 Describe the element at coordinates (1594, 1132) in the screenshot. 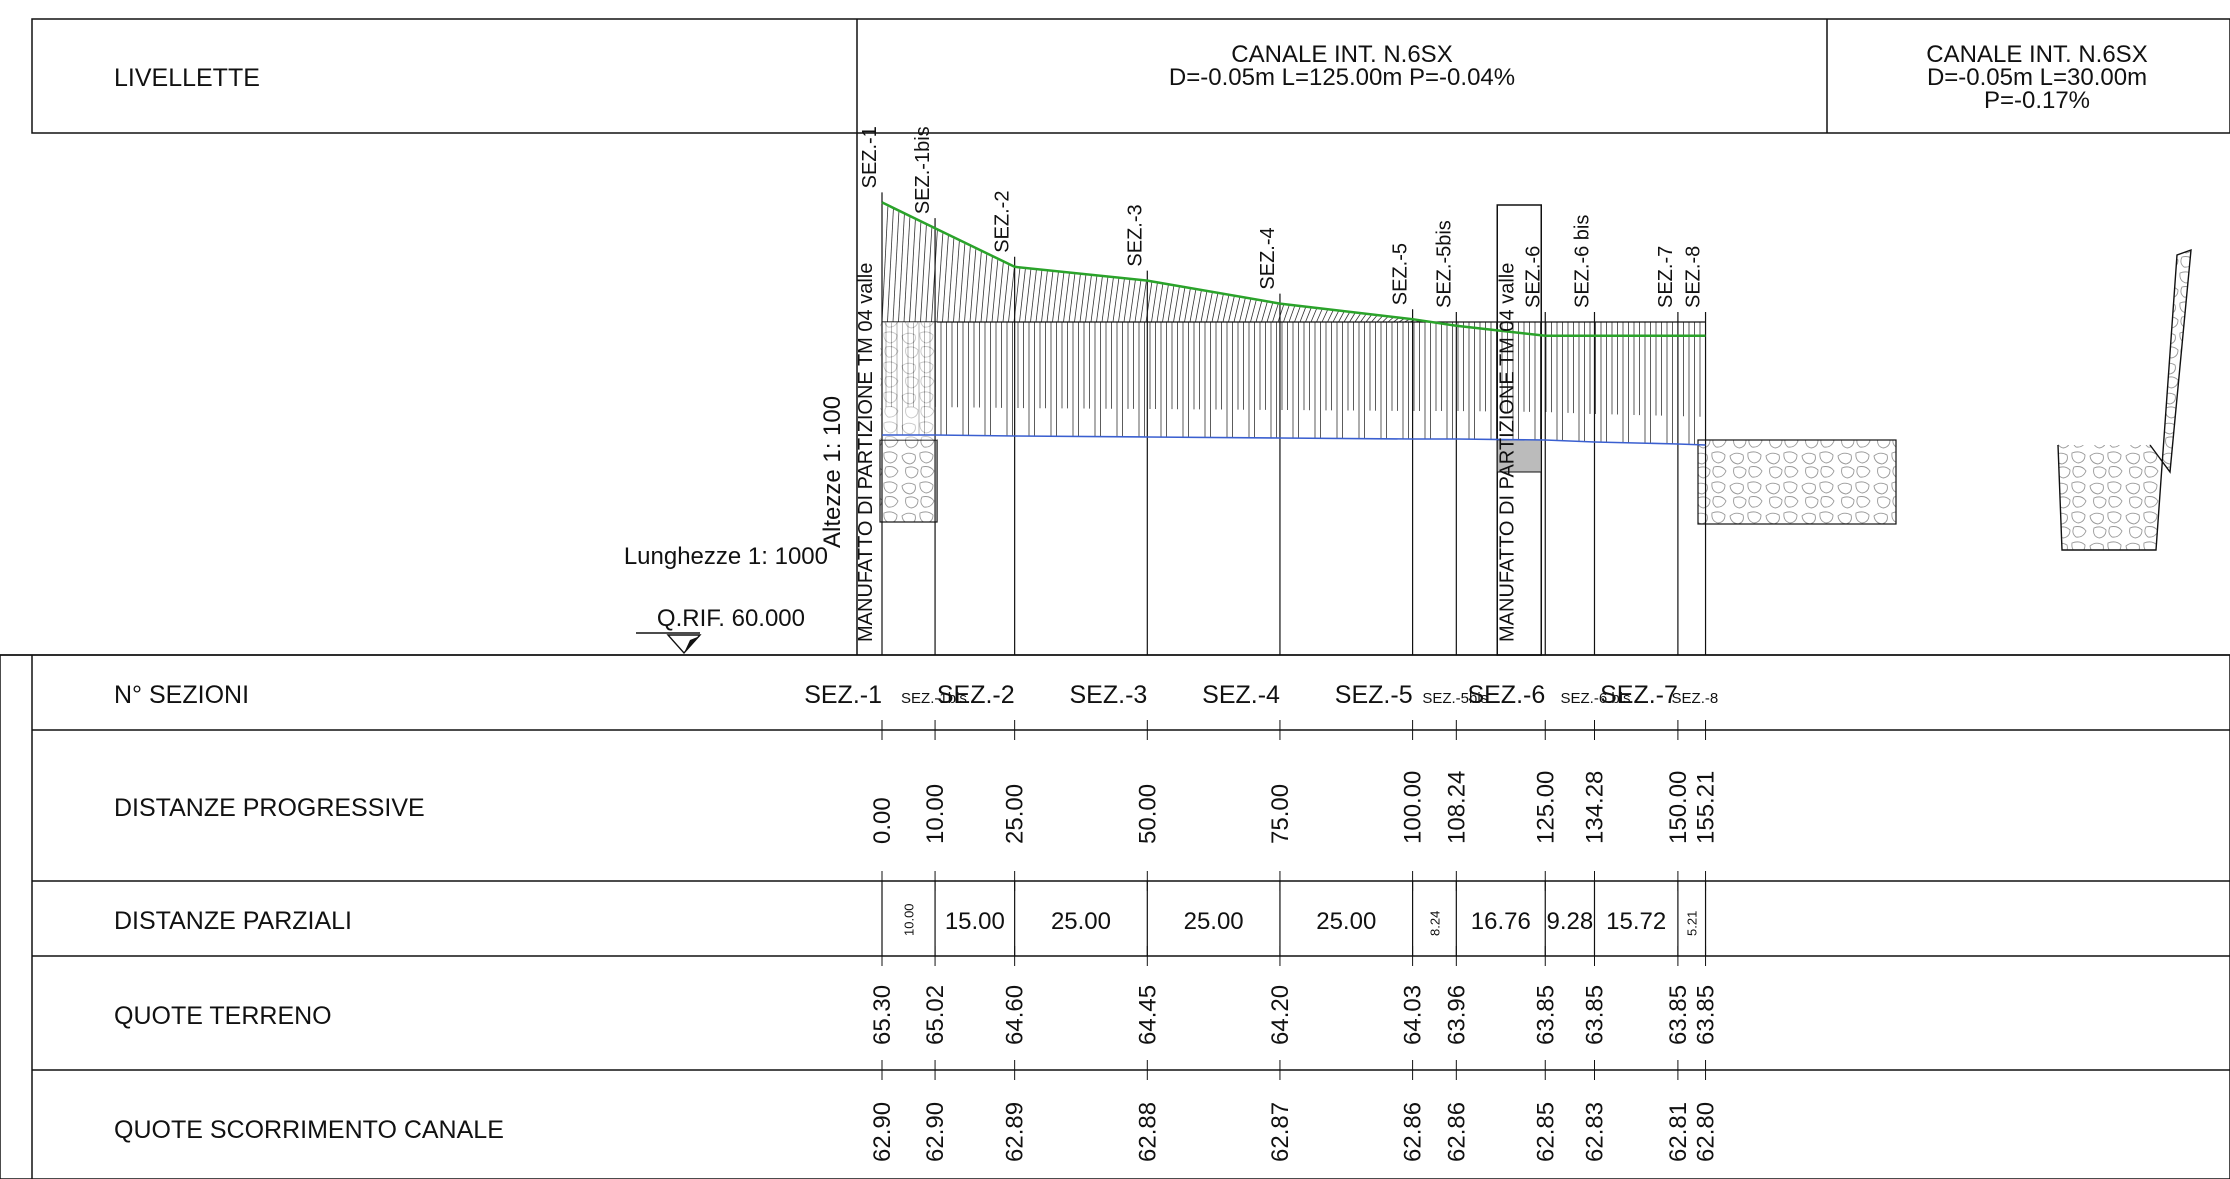

I see `channel-elevation-cell: 62.83` at that location.